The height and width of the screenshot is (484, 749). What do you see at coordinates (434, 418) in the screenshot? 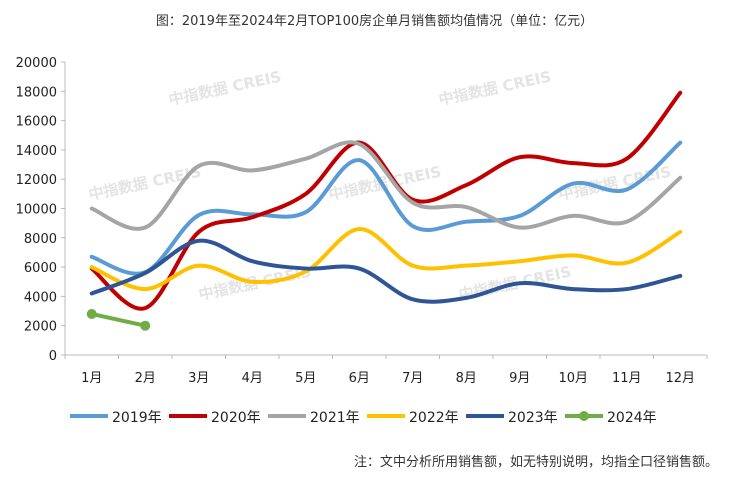
I see `legend-label: 2022年` at bounding box center [434, 418].